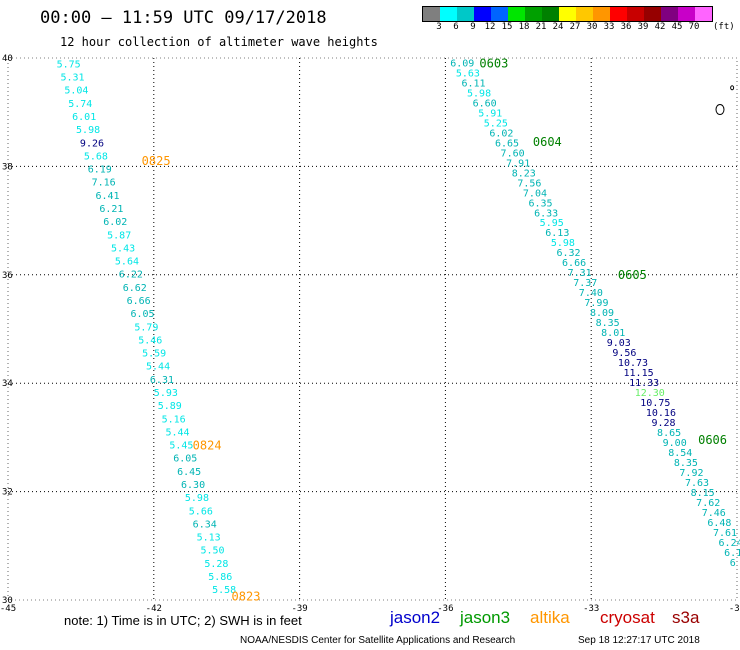  Describe the element at coordinates (541, 203) in the screenshot. I see `wave-height-value: 6.35` at that location.